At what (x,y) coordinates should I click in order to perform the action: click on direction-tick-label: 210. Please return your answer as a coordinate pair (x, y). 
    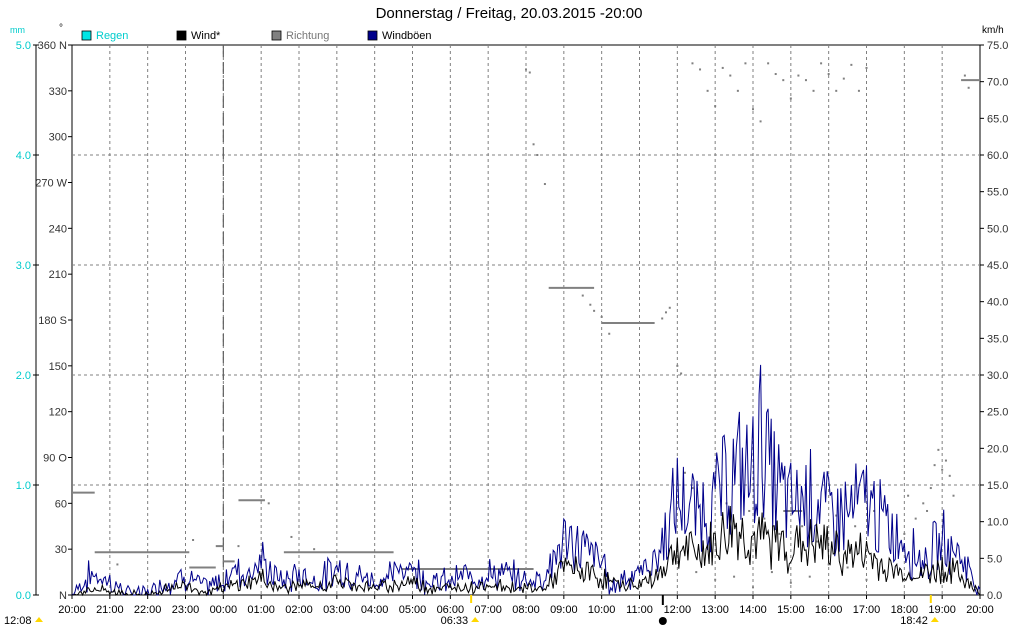
    Looking at the image, I should click on (58, 275).